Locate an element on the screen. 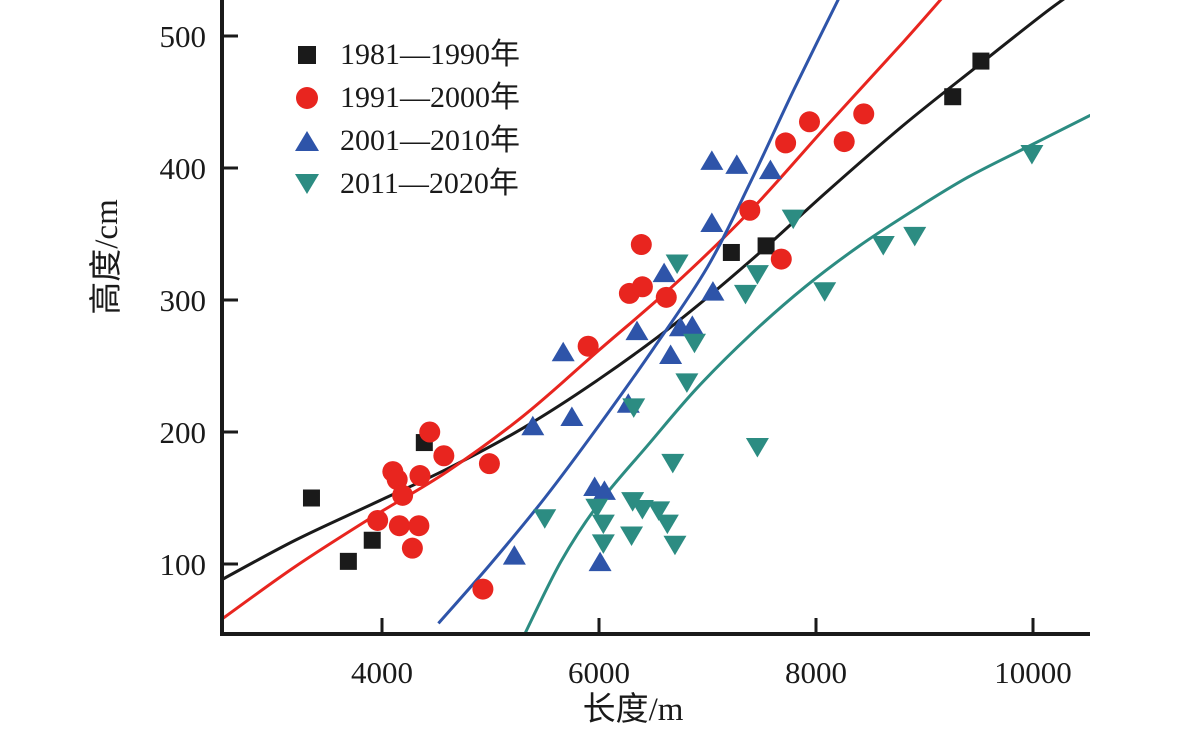 The height and width of the screenshot is (739, 1181). triangle-up-marker-icon is located at coordinates (307, 140).